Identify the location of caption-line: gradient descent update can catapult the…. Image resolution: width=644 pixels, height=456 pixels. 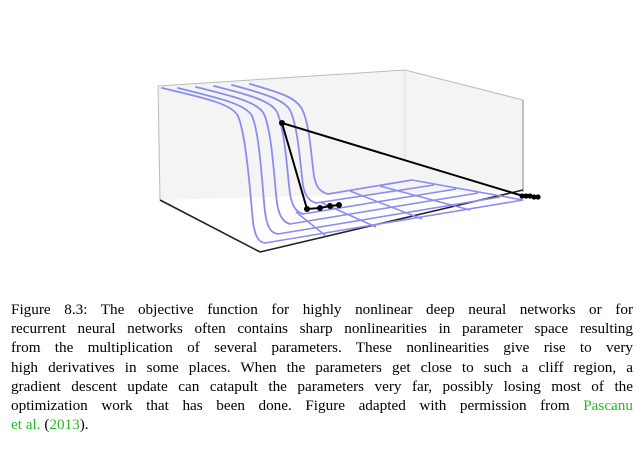
(322, 386).